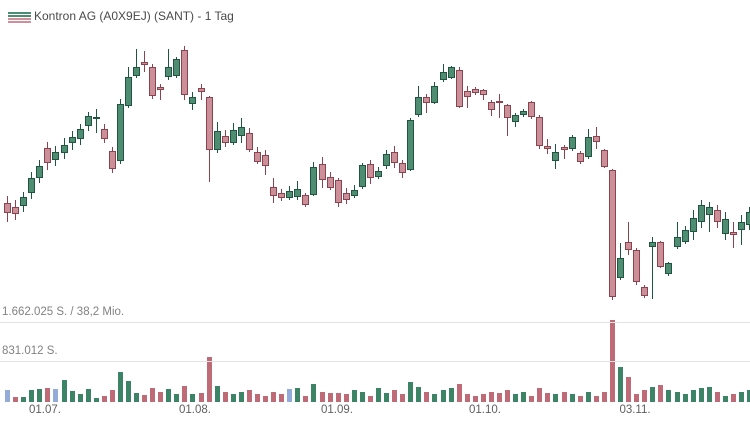 Image resolution: width=750 pixels, height=421 pixels. Describe the element at coordinates (134, 16) in the screenshot. I see `chart-title: Kontron AG (A0X9EJ) (SANT) - 1 Tag` at that location.